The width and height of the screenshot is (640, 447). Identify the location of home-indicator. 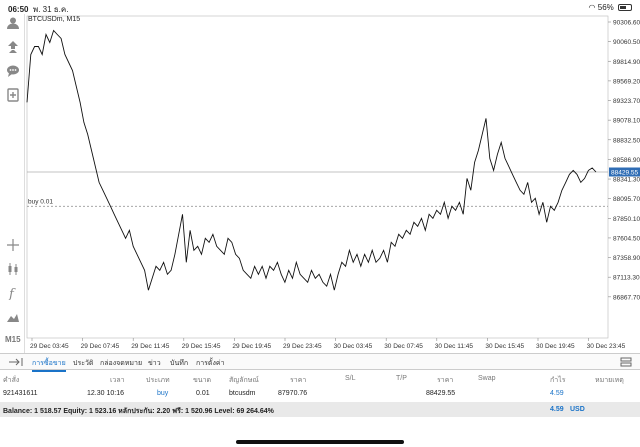
(320, 442).